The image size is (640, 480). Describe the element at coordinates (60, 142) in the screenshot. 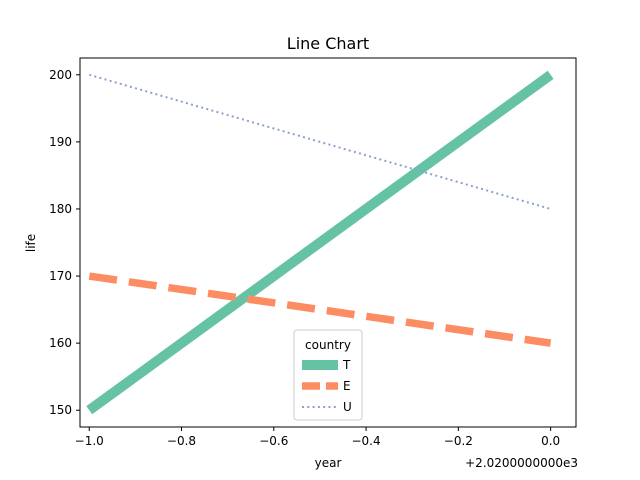

I see `y-tick-label: 190` at that location.